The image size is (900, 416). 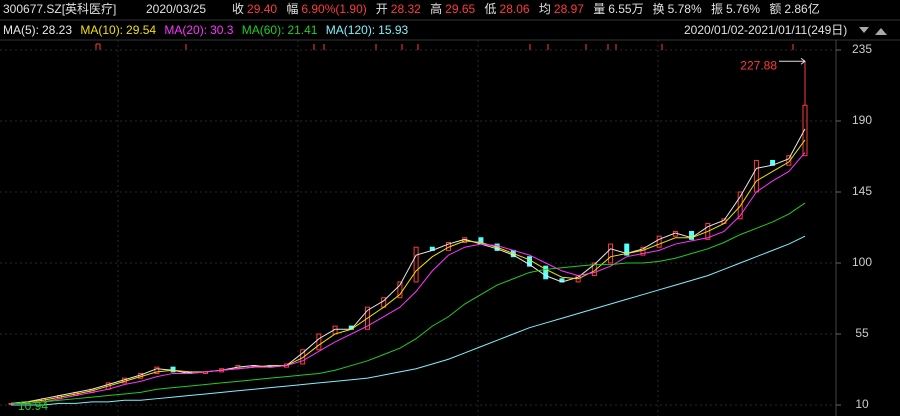 I want to click on max-arrow, so click(x=792, y=61).